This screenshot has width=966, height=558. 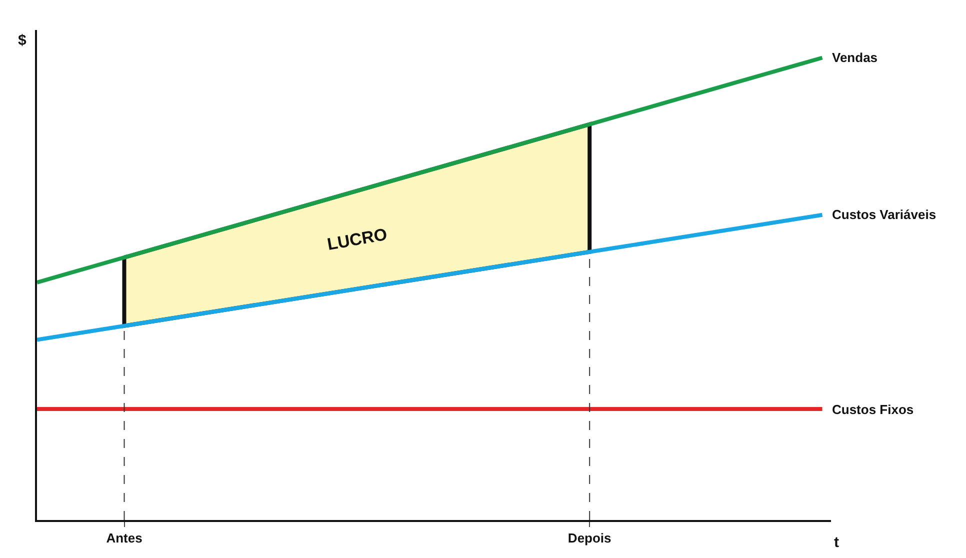 I want to click on series-label: Custos Fixos, so click(x=873, y=409).